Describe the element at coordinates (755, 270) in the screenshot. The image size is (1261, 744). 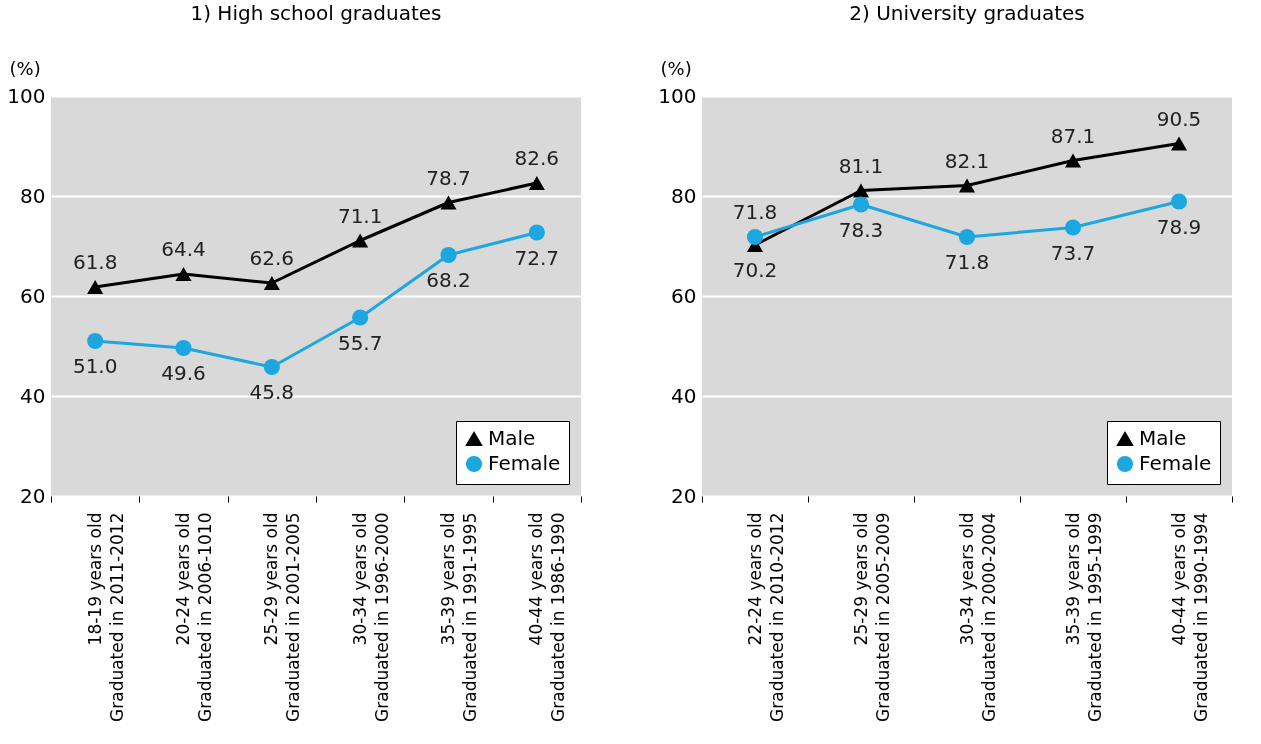
I see `data-label: 70.2` at that location.